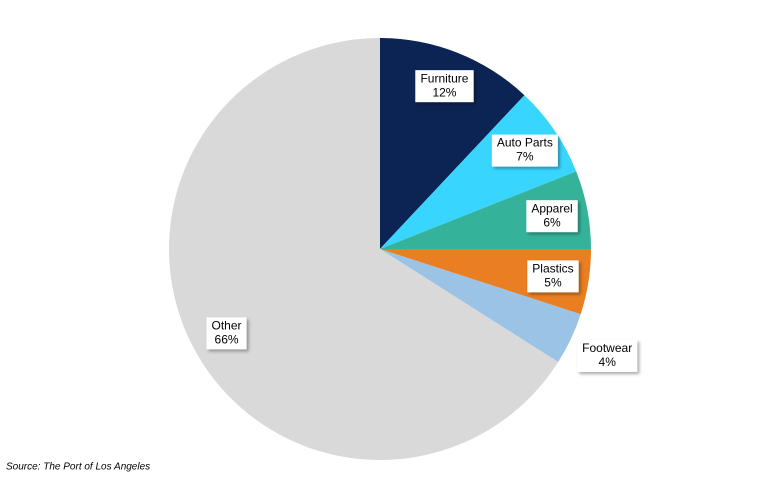  Describe the element at coordinates (608, 362) in the screenshot. I see `label-value: 4%` at that location.